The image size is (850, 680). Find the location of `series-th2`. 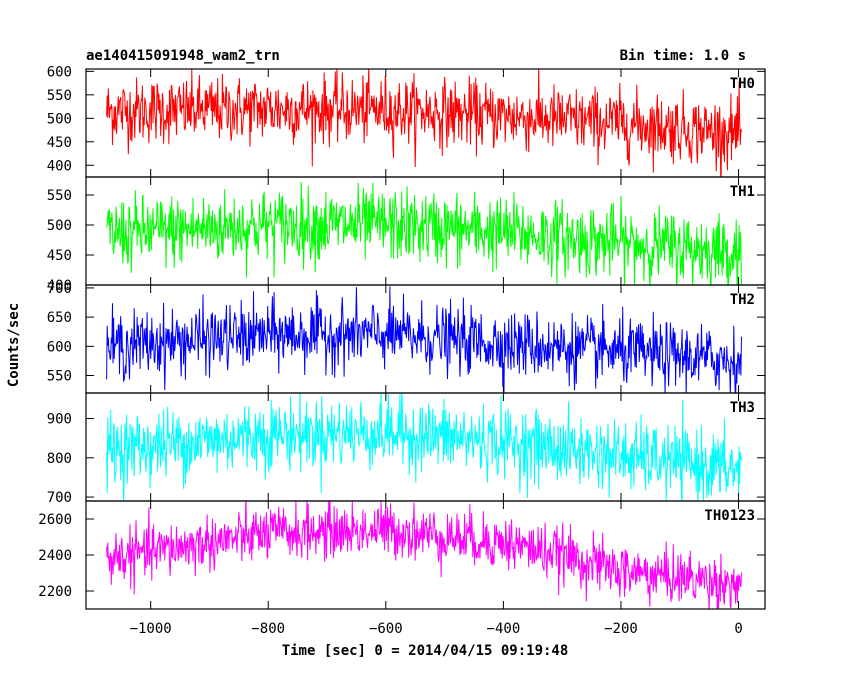

series-th2 is located at coordinates (424, 339).